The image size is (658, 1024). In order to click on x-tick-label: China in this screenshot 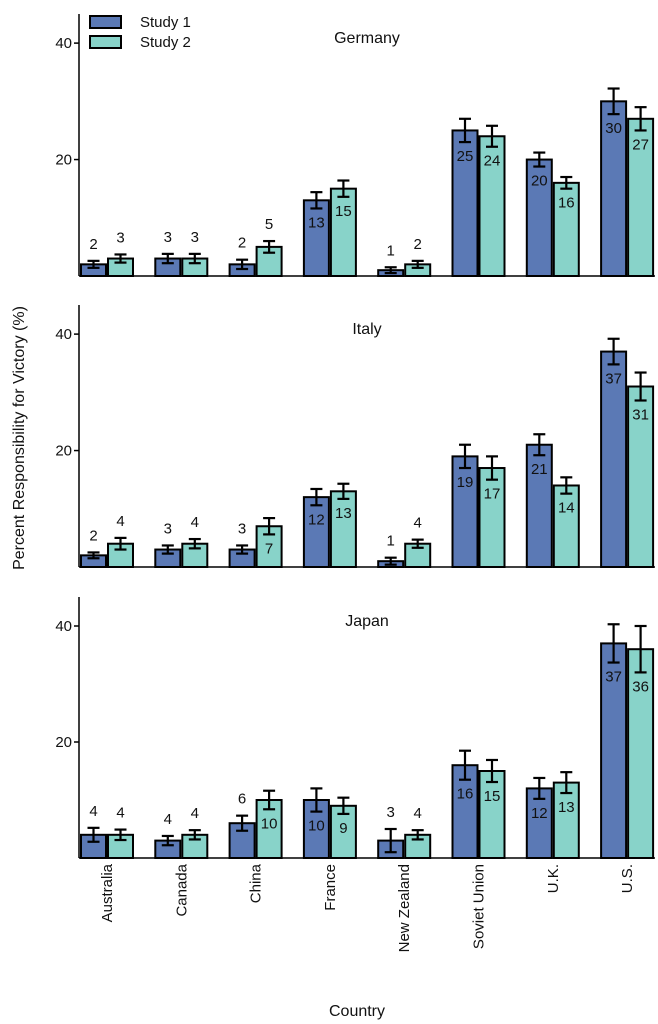, I will do `click(256, 883)`.